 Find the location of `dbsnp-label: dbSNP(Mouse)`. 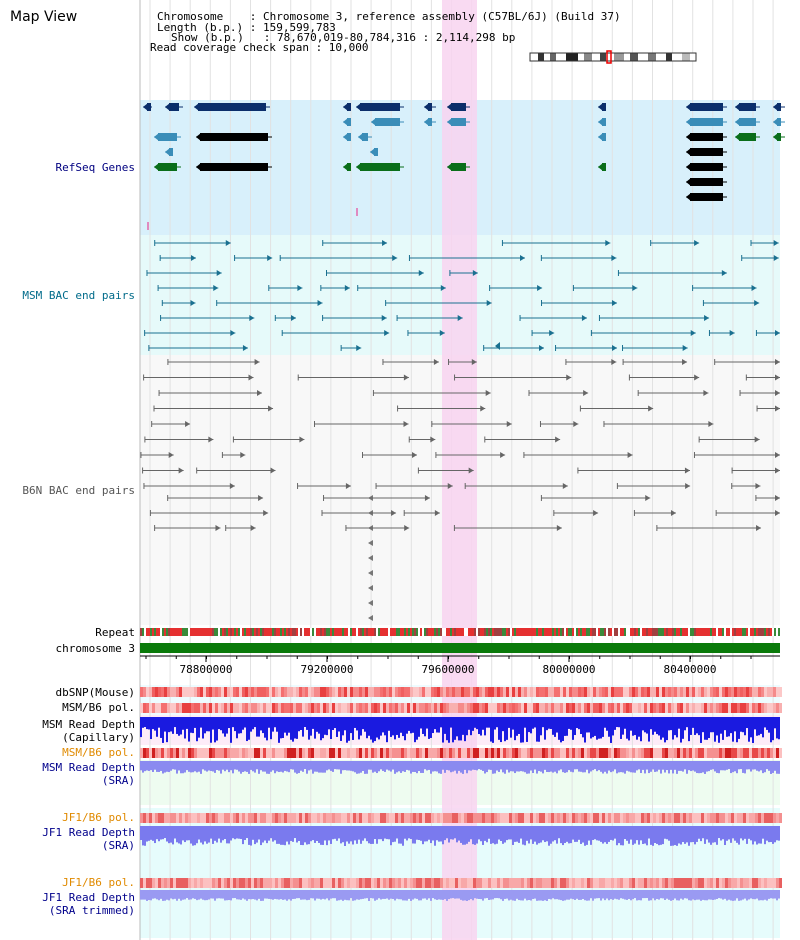

dbsnp-label: dbSNP(Mouse) is located at coordinates (95, 692).